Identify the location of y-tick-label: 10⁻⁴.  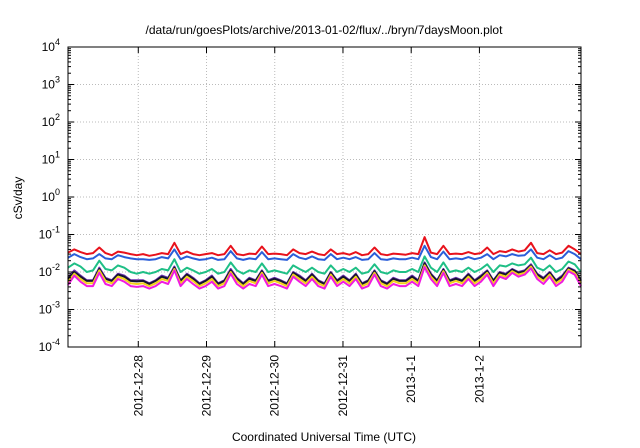
(49, 345).